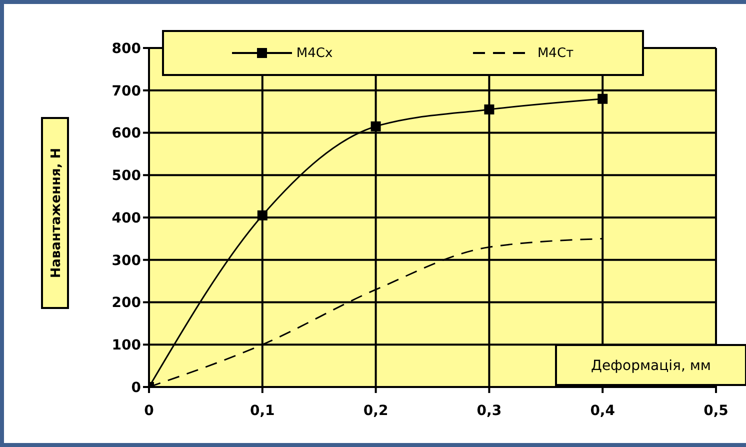 The width and height of the screenshot is (746, 447). I want to click on y-tick-label: 500, so click(127, 176).